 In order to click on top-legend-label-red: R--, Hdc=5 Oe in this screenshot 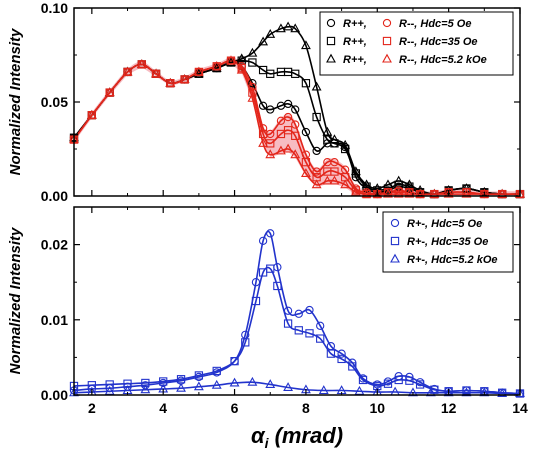, I will do `click(435, 24)`.